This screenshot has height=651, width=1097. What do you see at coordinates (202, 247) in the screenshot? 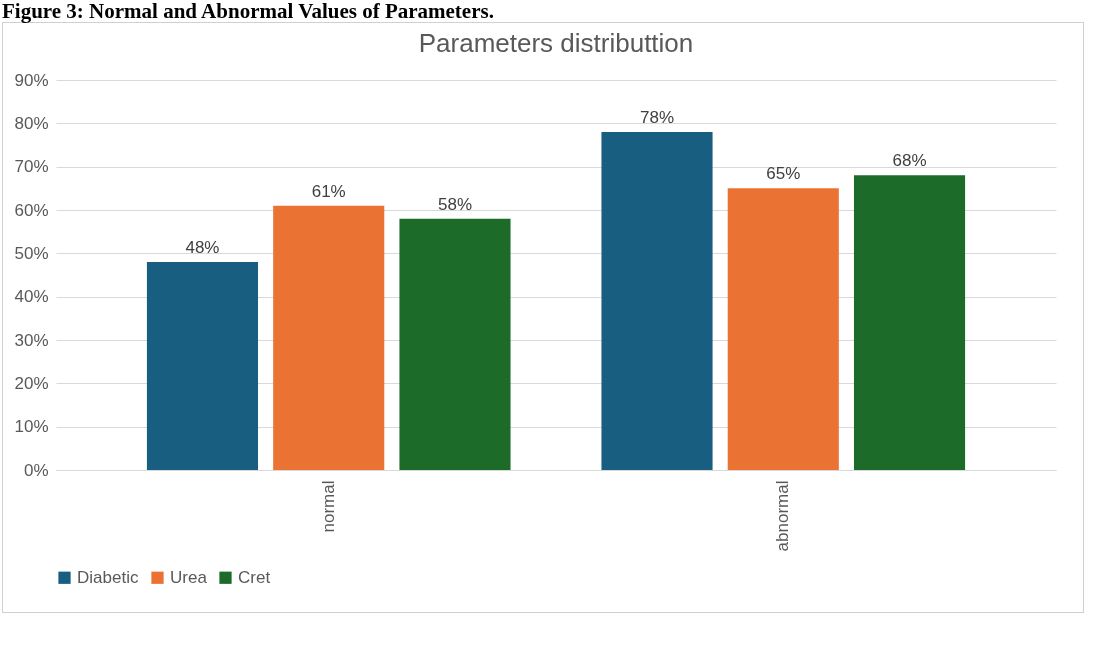
I see `data-label: 48%` at bounding box center [202, 247].